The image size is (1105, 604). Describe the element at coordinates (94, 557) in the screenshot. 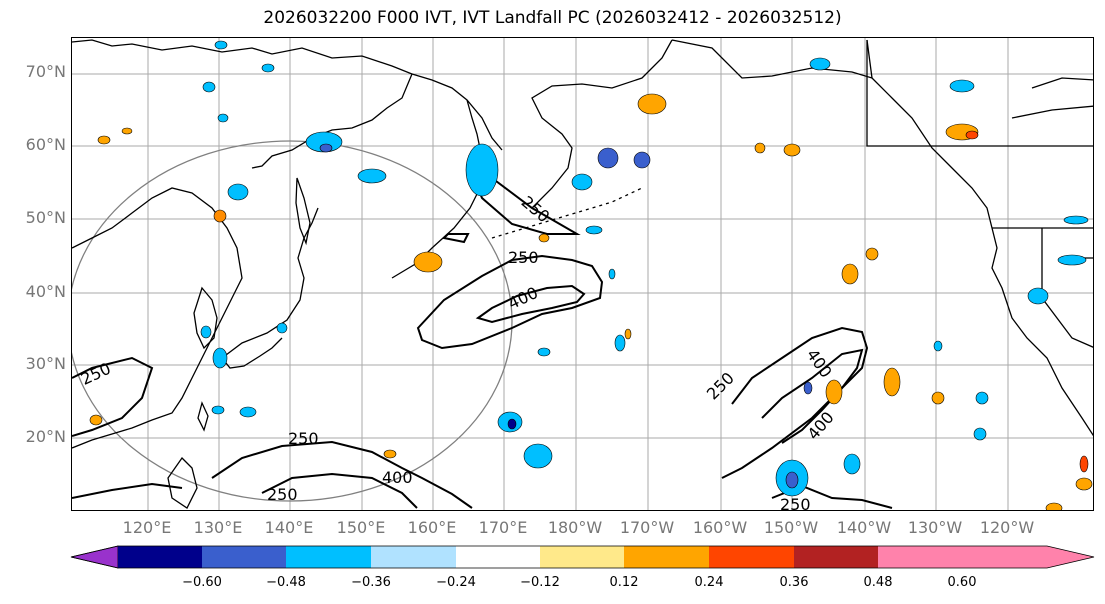

I see `colorbar-extend-low` at that location.